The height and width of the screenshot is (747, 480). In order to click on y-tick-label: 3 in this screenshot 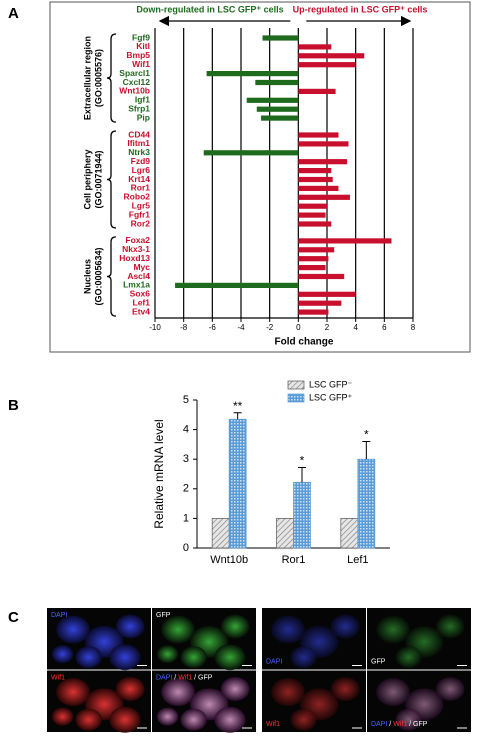, I will do `click(186, 459)`.